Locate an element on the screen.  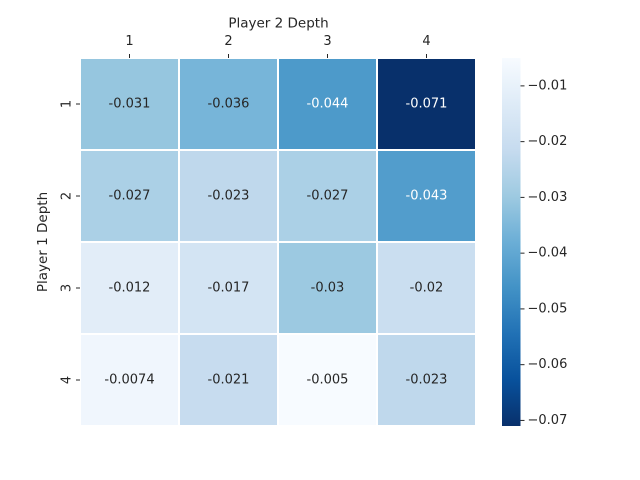
cell-value-label: -0.0074 is located at coordinates (129, 380).